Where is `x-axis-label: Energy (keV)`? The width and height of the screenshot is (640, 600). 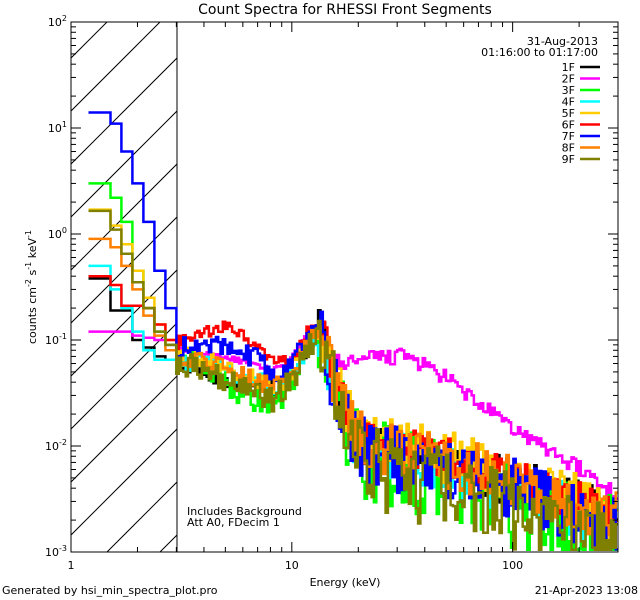 x-axis-label: Energy (keV) is located at coordinates (345, 582).